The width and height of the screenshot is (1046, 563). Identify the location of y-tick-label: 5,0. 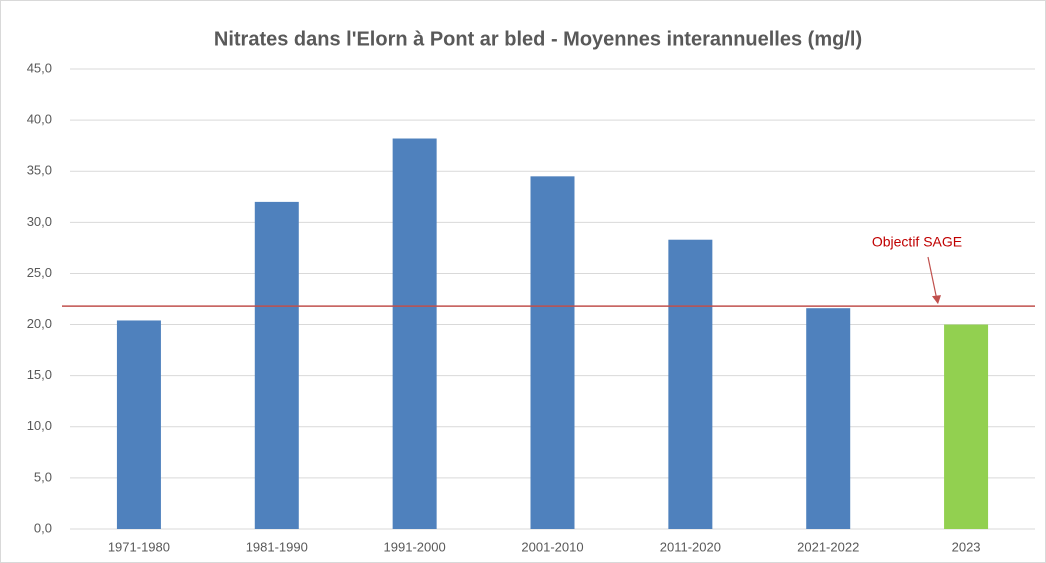
(43, 476).